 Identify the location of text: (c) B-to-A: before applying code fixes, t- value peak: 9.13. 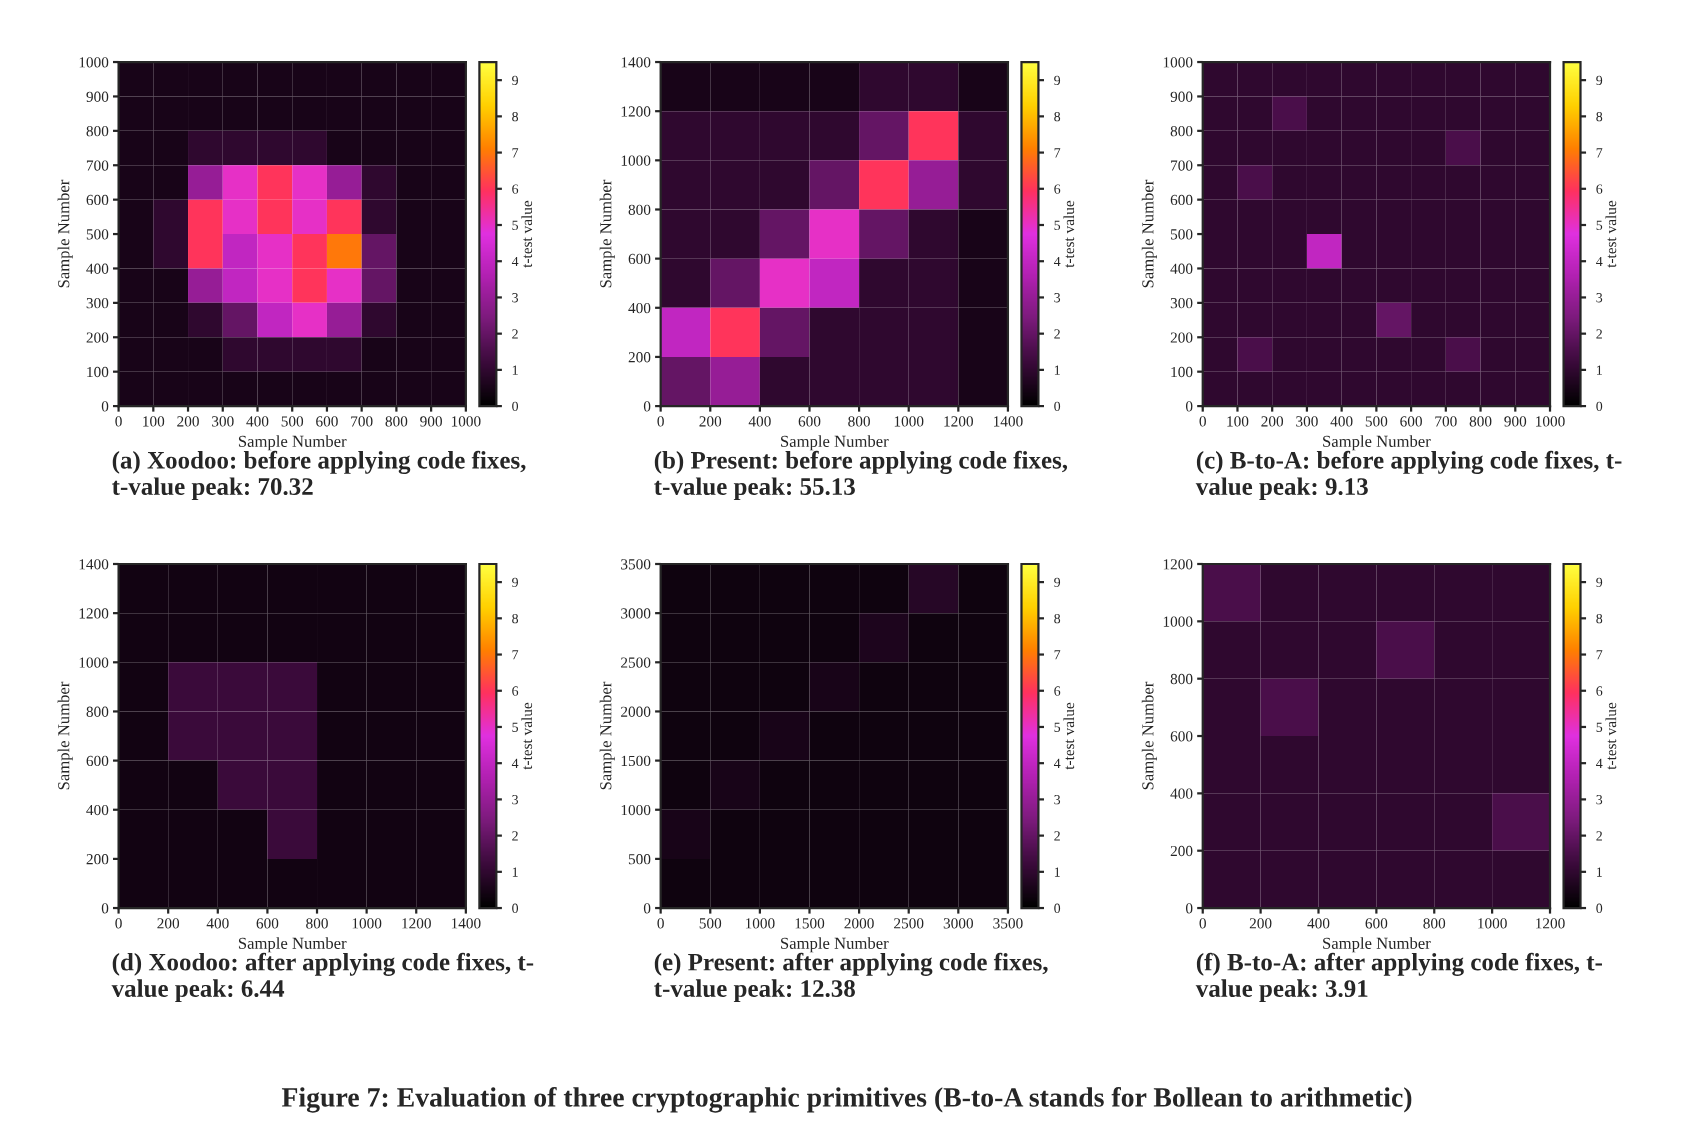
(1408, 475).